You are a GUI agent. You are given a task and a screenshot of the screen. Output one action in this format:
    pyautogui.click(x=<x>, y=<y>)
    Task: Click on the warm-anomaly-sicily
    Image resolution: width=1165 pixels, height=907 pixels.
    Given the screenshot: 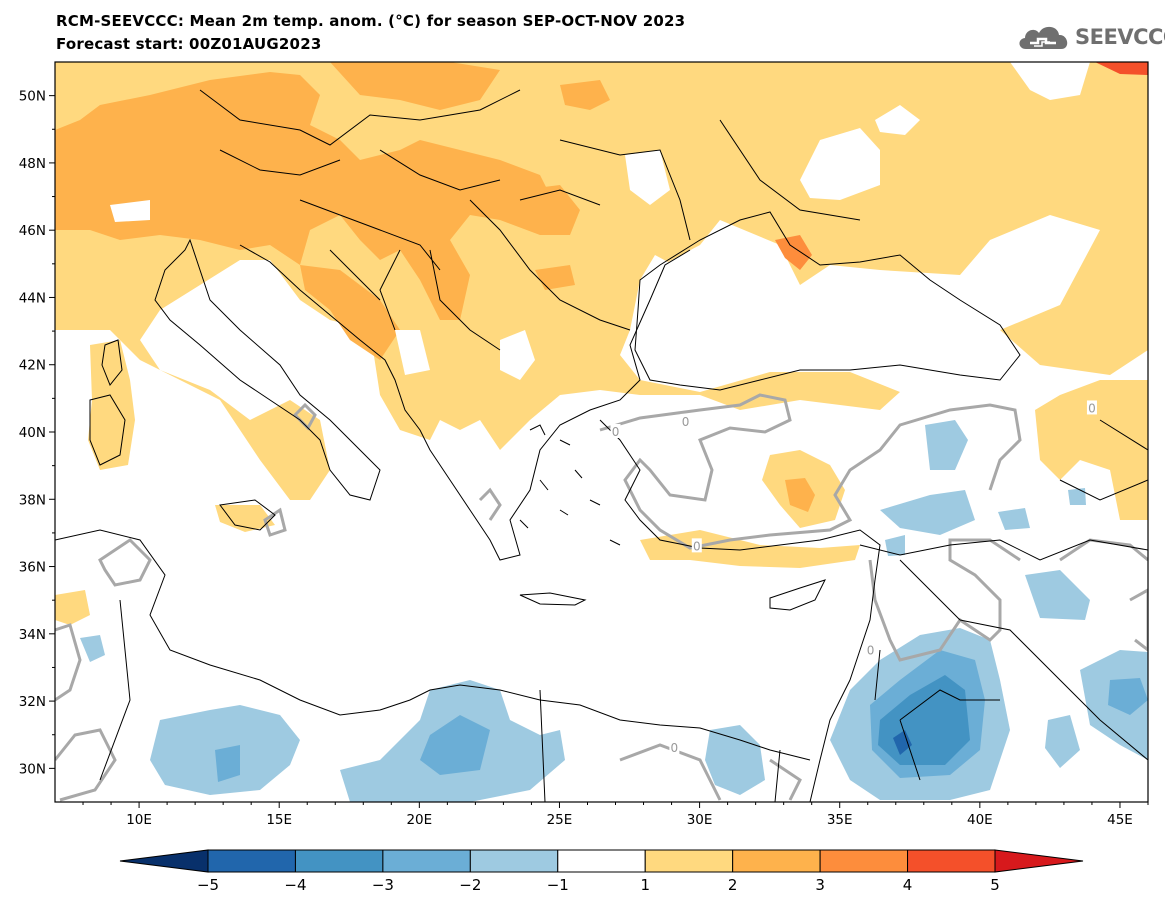 What is the action you would take?
    pyautogui.click(x=245, y=518)
    